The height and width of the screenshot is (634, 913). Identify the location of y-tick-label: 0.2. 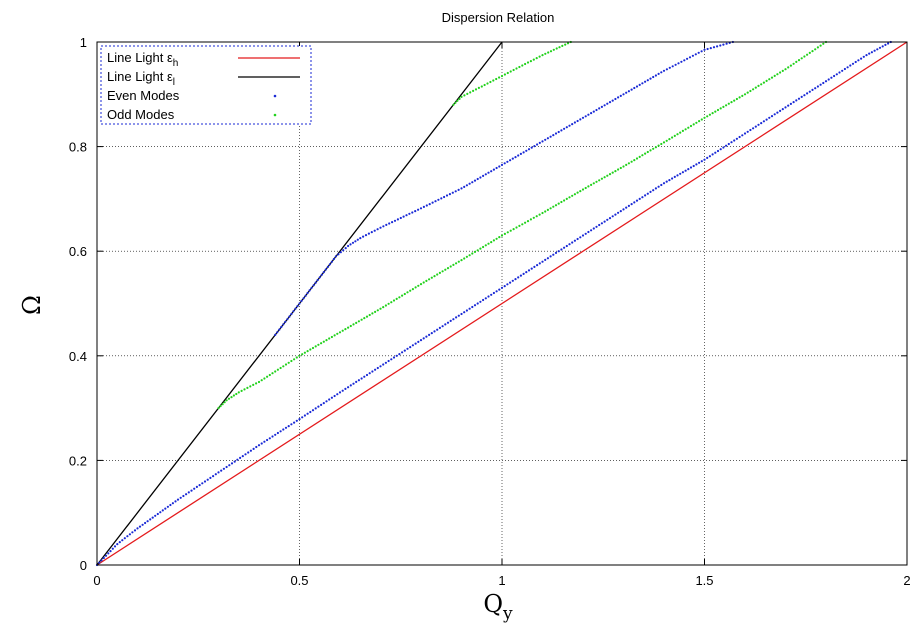
(78, 460).